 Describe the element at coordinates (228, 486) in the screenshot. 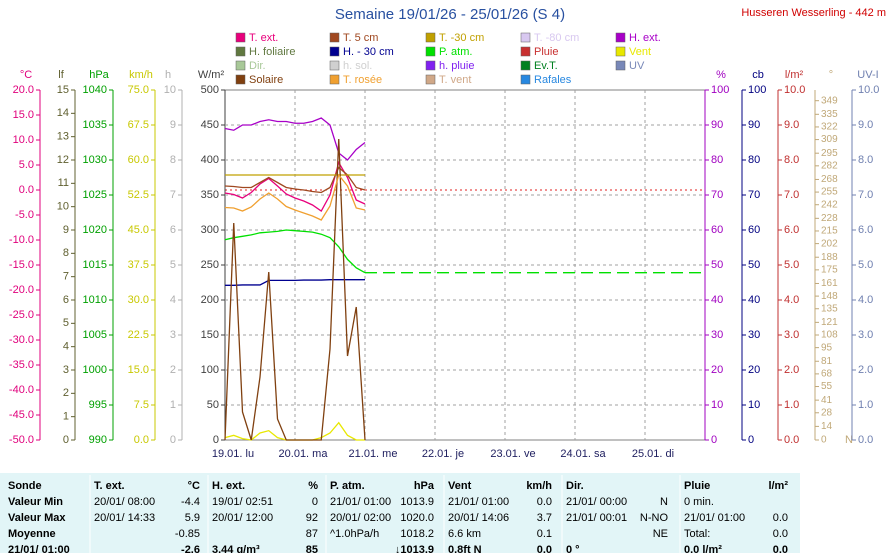

I see `table-cell: H. ext.` at that location.